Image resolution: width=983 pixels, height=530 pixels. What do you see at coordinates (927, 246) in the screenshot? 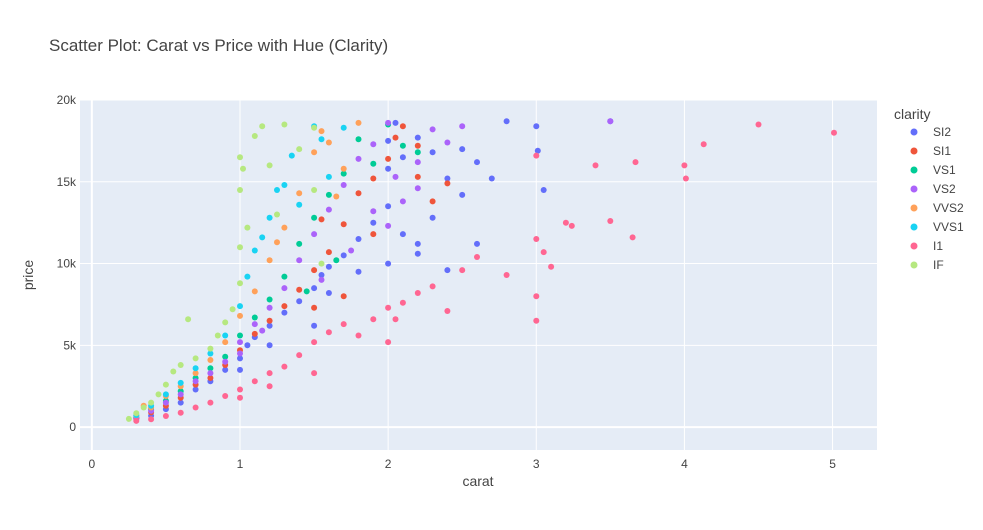
I see `legend-item-i1: I1` at bounding box center [927, 246].